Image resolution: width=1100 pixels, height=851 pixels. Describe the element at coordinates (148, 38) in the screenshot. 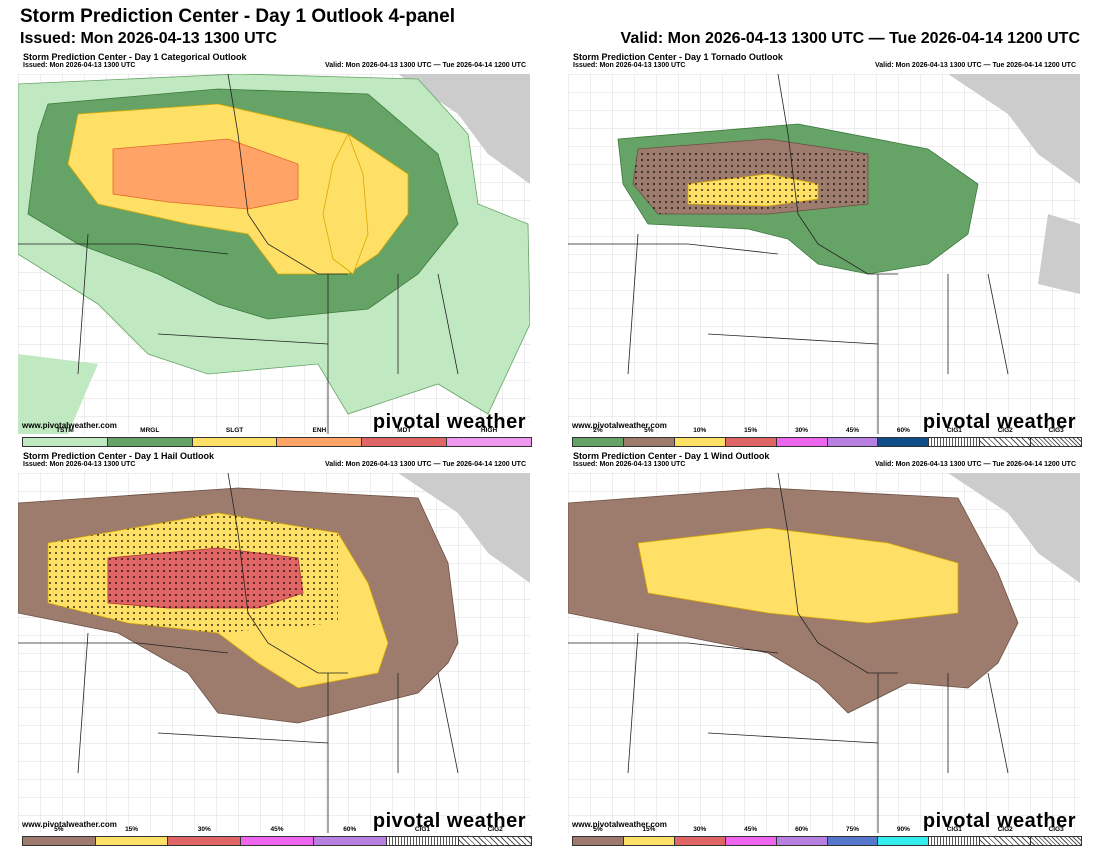

I see `issued-time: Issued: Mon 2026-04-13 1300 UTC` at that location.